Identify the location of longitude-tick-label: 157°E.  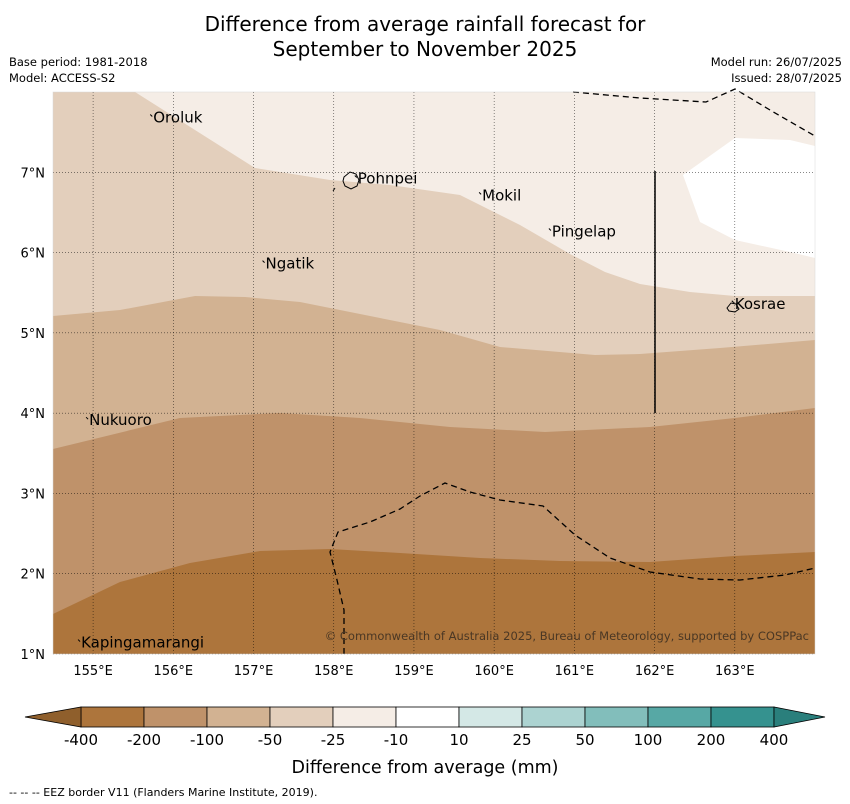
(254, 671).